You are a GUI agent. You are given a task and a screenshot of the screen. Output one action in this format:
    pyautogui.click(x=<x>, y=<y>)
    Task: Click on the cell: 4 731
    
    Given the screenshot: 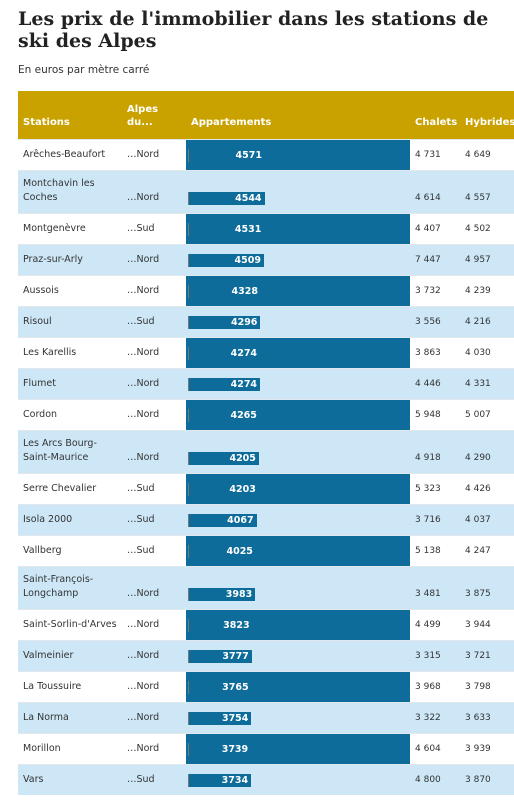 What is the action you would take?
    pyautogui.click(x=435, y=155)
    